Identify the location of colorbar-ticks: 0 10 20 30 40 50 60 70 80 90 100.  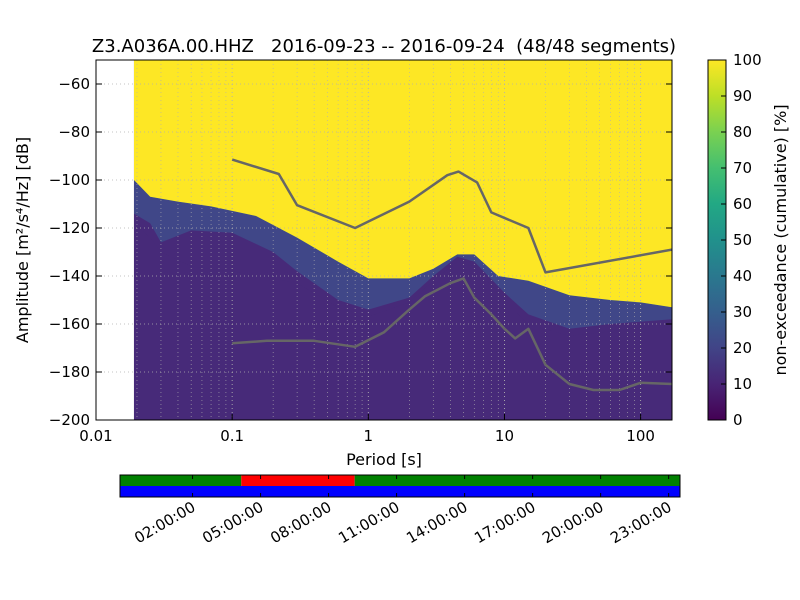
(741, 240).